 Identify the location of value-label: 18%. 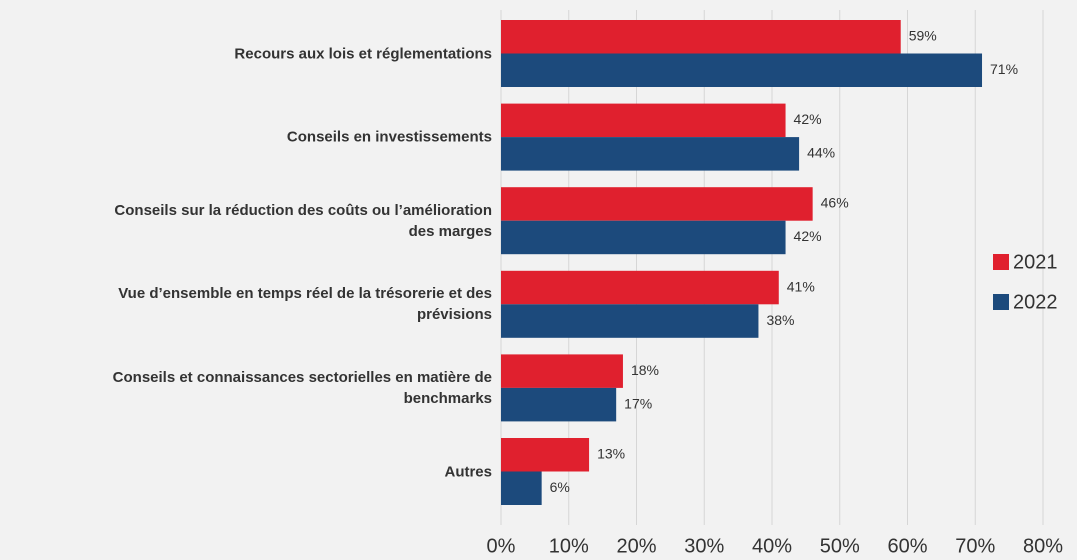
(645, 370).